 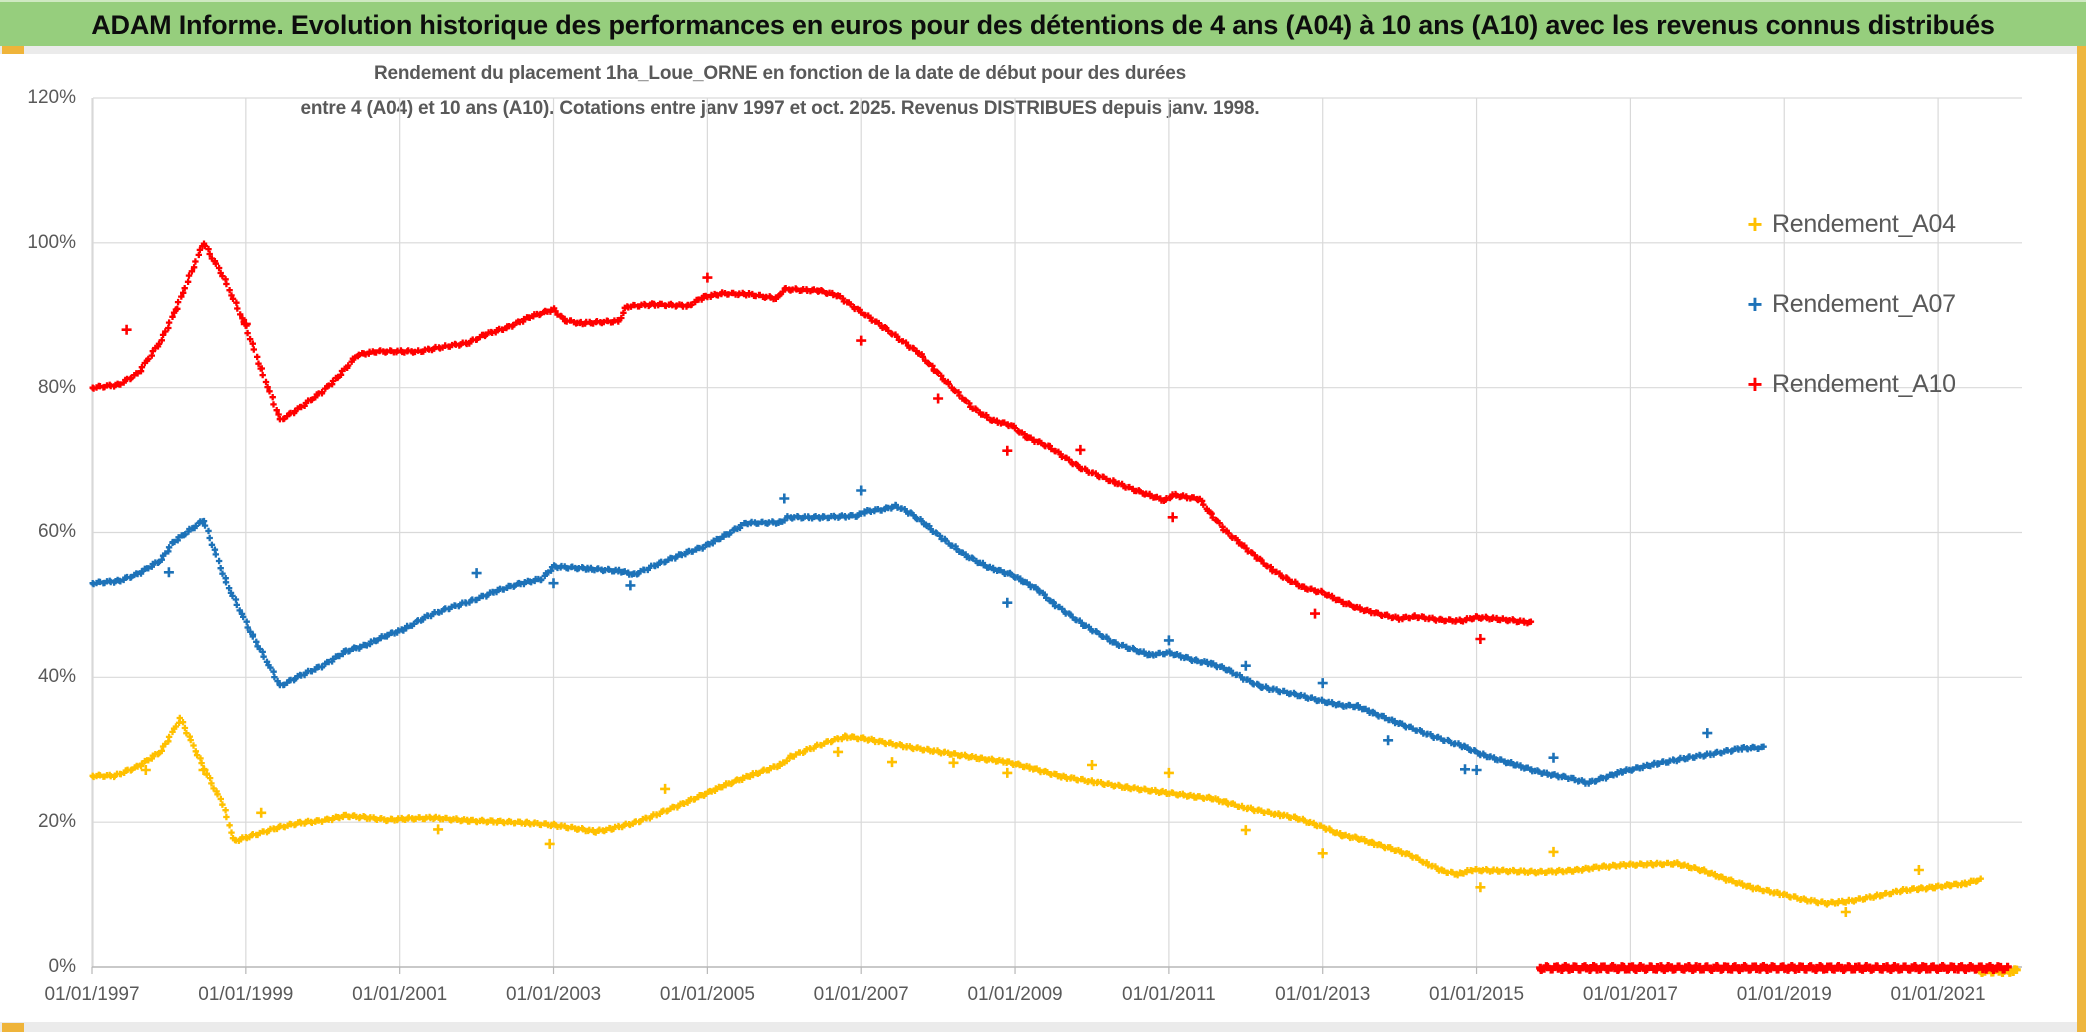 I want to click on bottom-border-strip, so click(x=1043, y=1027).